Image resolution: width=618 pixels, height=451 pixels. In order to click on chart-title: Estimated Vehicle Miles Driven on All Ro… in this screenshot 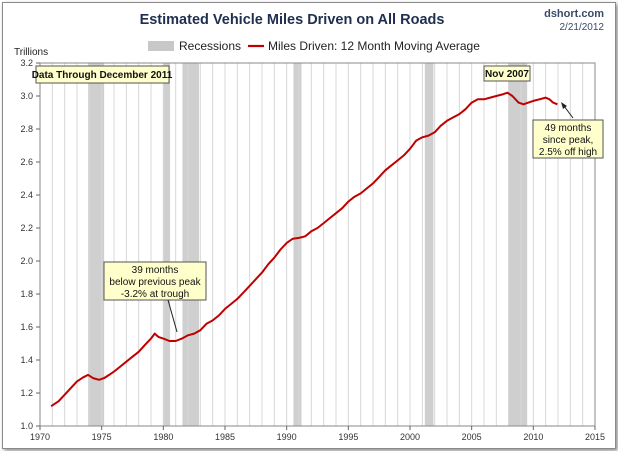, I will do `click(292, 20)`.